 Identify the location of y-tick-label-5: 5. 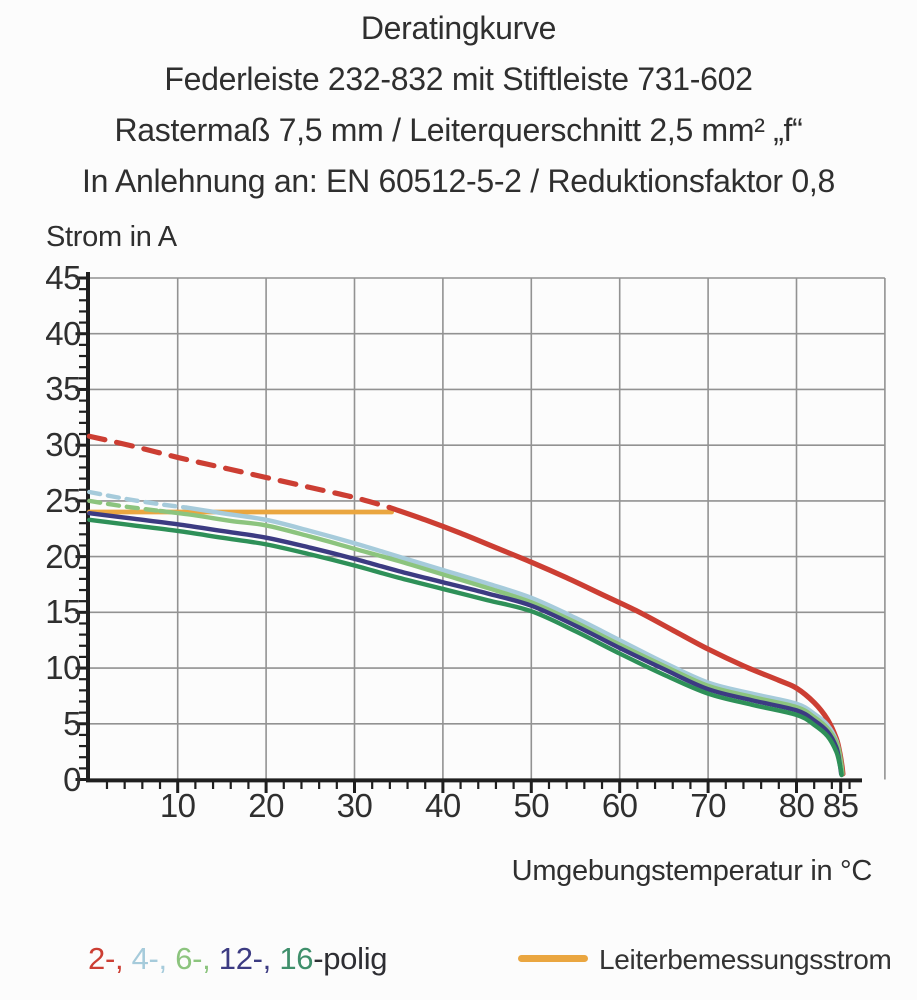
(72, 723).